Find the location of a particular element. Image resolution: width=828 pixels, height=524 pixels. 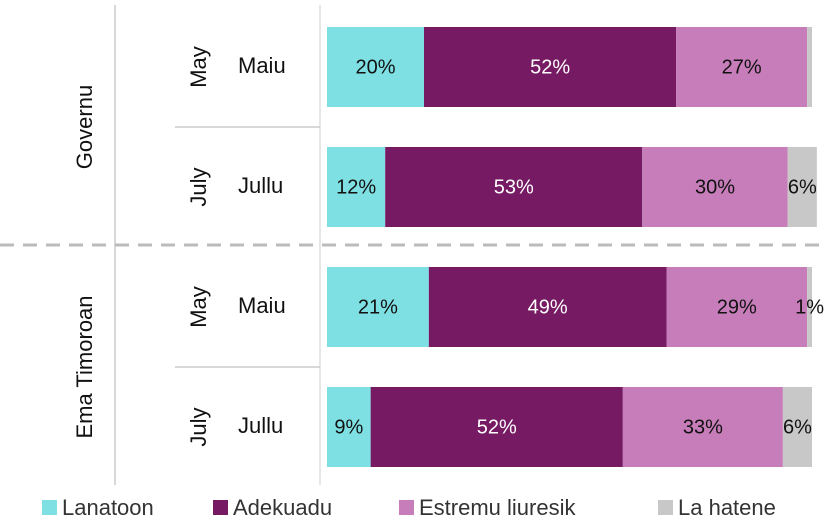

data-label: 53% is located at coordinates (514, 187).